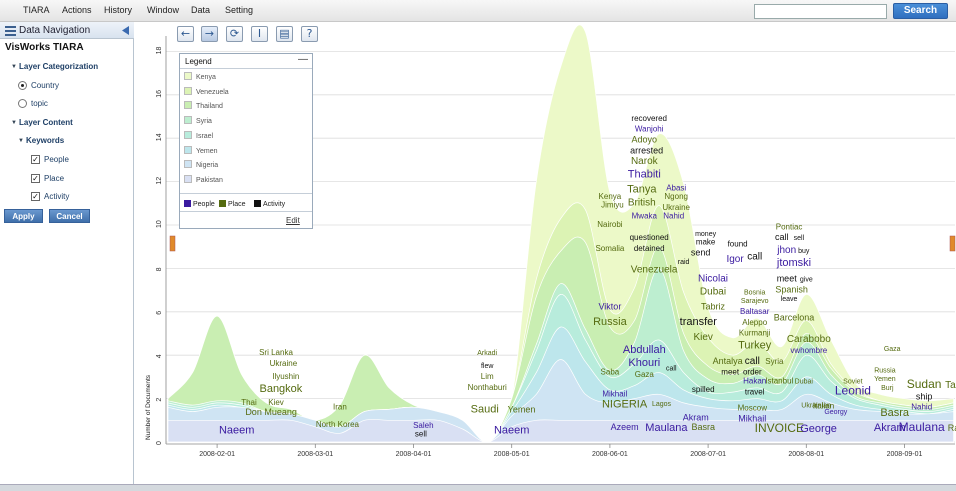 This screenshot has width=956, height=491. What do you see at coordinates (713, 307) in the screenshot?
I see `keyword-place: Tabriz` at bounding box center [713, 307].